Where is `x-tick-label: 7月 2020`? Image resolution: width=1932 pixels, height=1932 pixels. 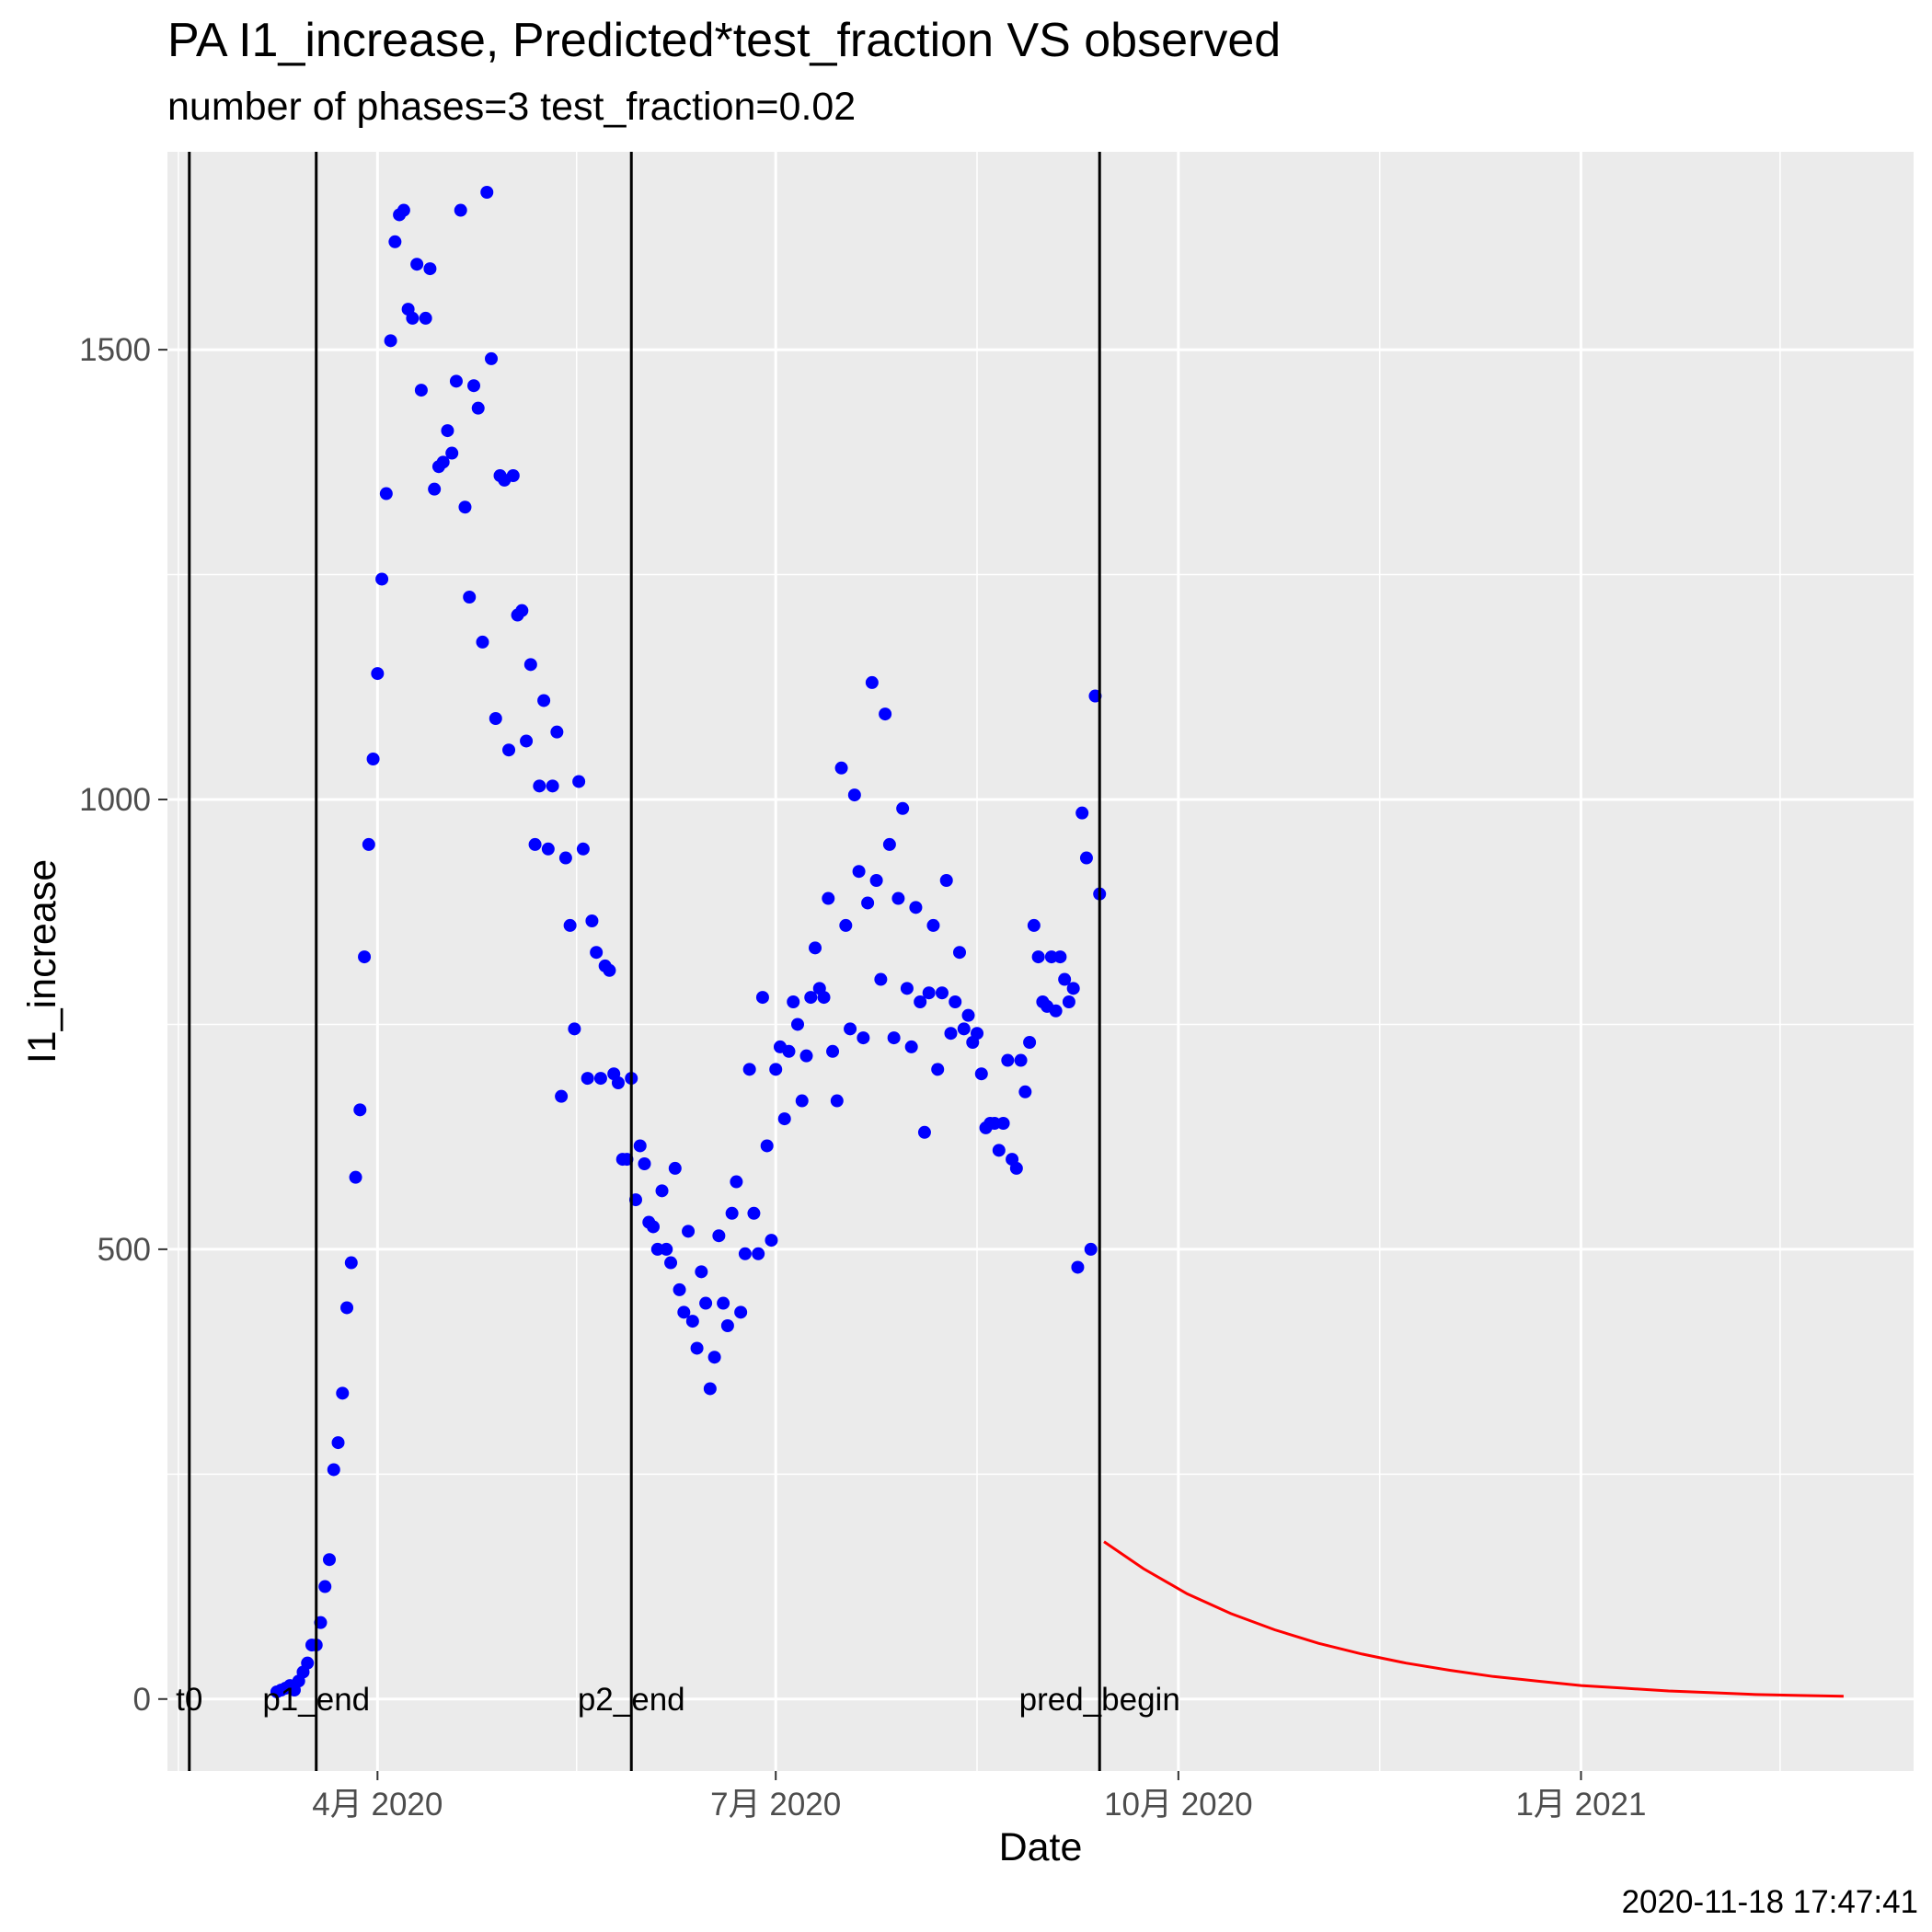
x-tick-label: 7月 2020 is located at coordinates (775, 1805).